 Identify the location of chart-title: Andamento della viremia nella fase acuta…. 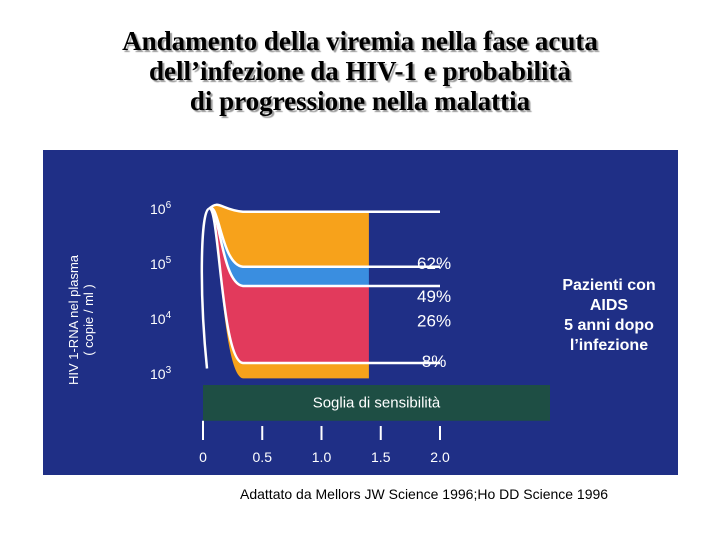
(360, 71).